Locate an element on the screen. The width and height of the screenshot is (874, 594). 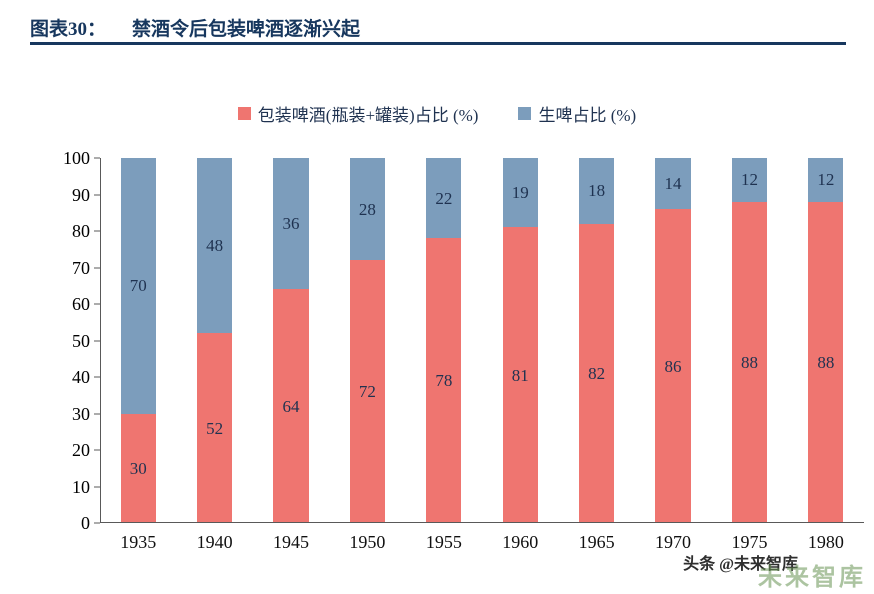
bar-column: 19 81 is located at coordinates (520, 340).